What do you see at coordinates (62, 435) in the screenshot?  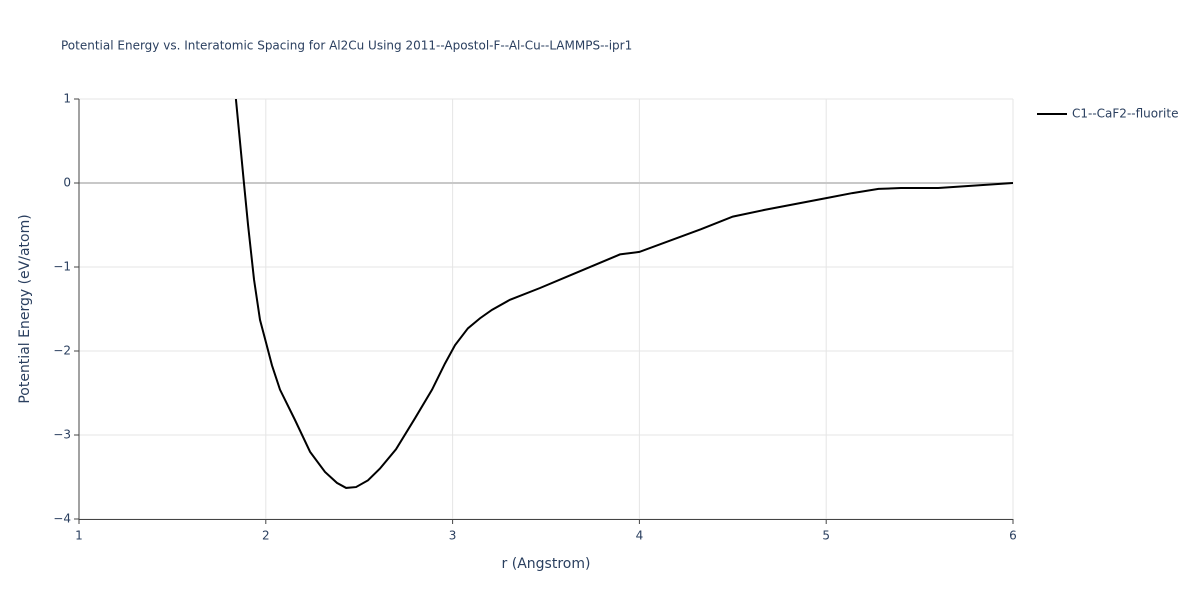 I see `y-tick-label: −3` at bounding box center [62, 435].